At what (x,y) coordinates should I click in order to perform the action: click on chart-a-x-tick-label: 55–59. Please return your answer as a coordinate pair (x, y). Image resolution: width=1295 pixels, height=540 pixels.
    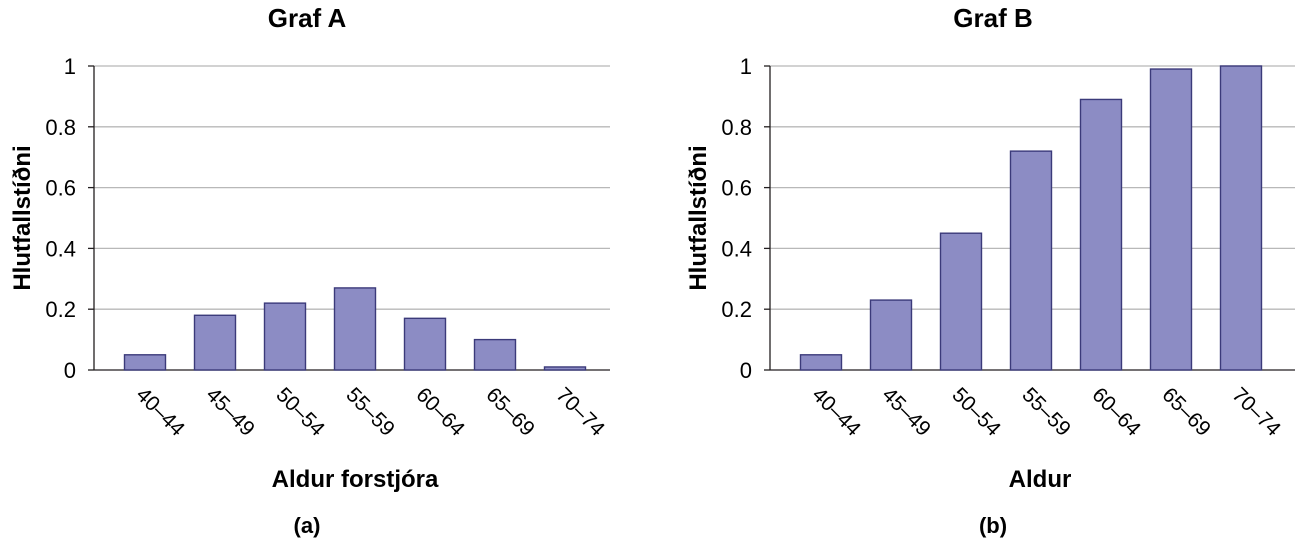
    Looking at the image, I should click on (370, 412).